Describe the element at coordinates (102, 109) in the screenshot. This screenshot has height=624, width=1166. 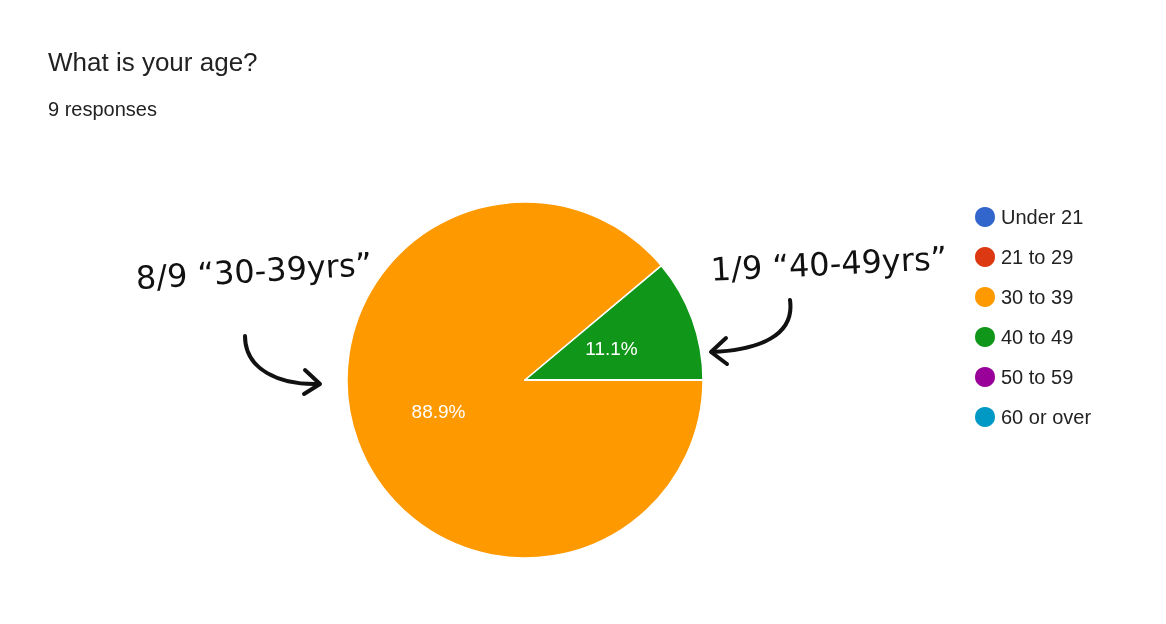
I see `text: 9 responses` at that location.